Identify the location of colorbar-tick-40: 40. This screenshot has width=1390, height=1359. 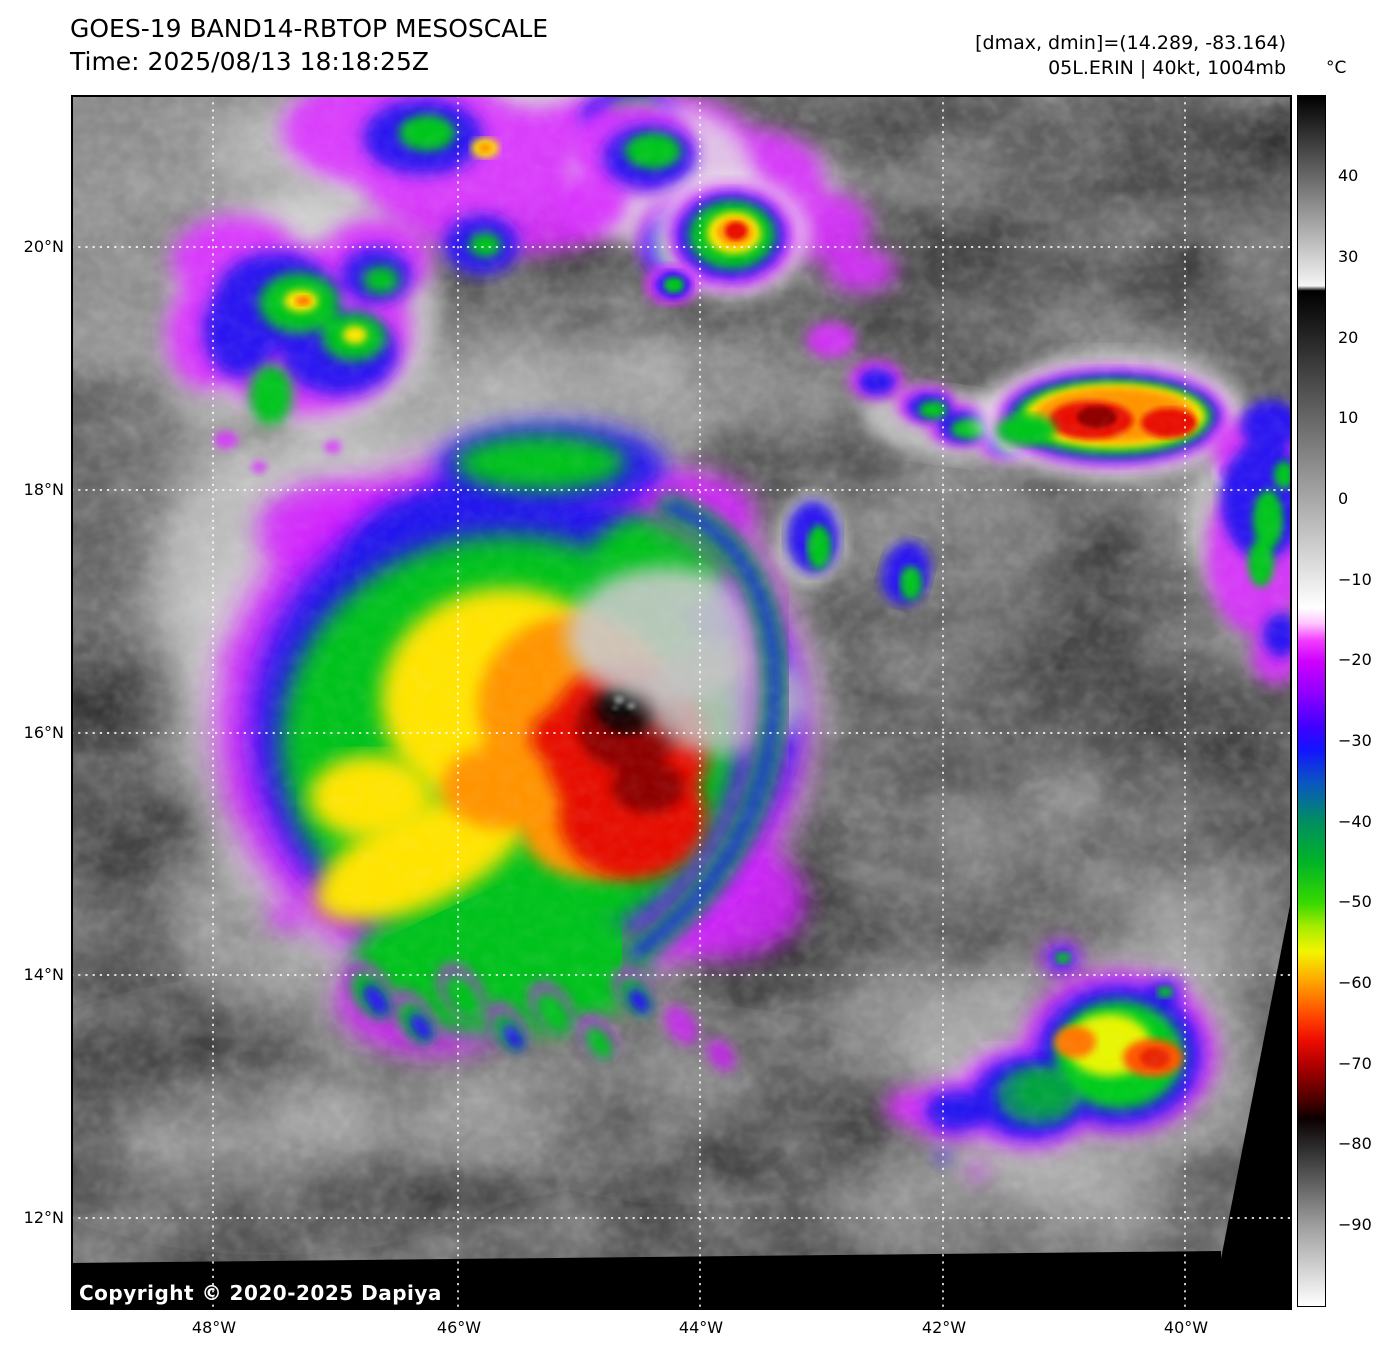
(1348, 175).